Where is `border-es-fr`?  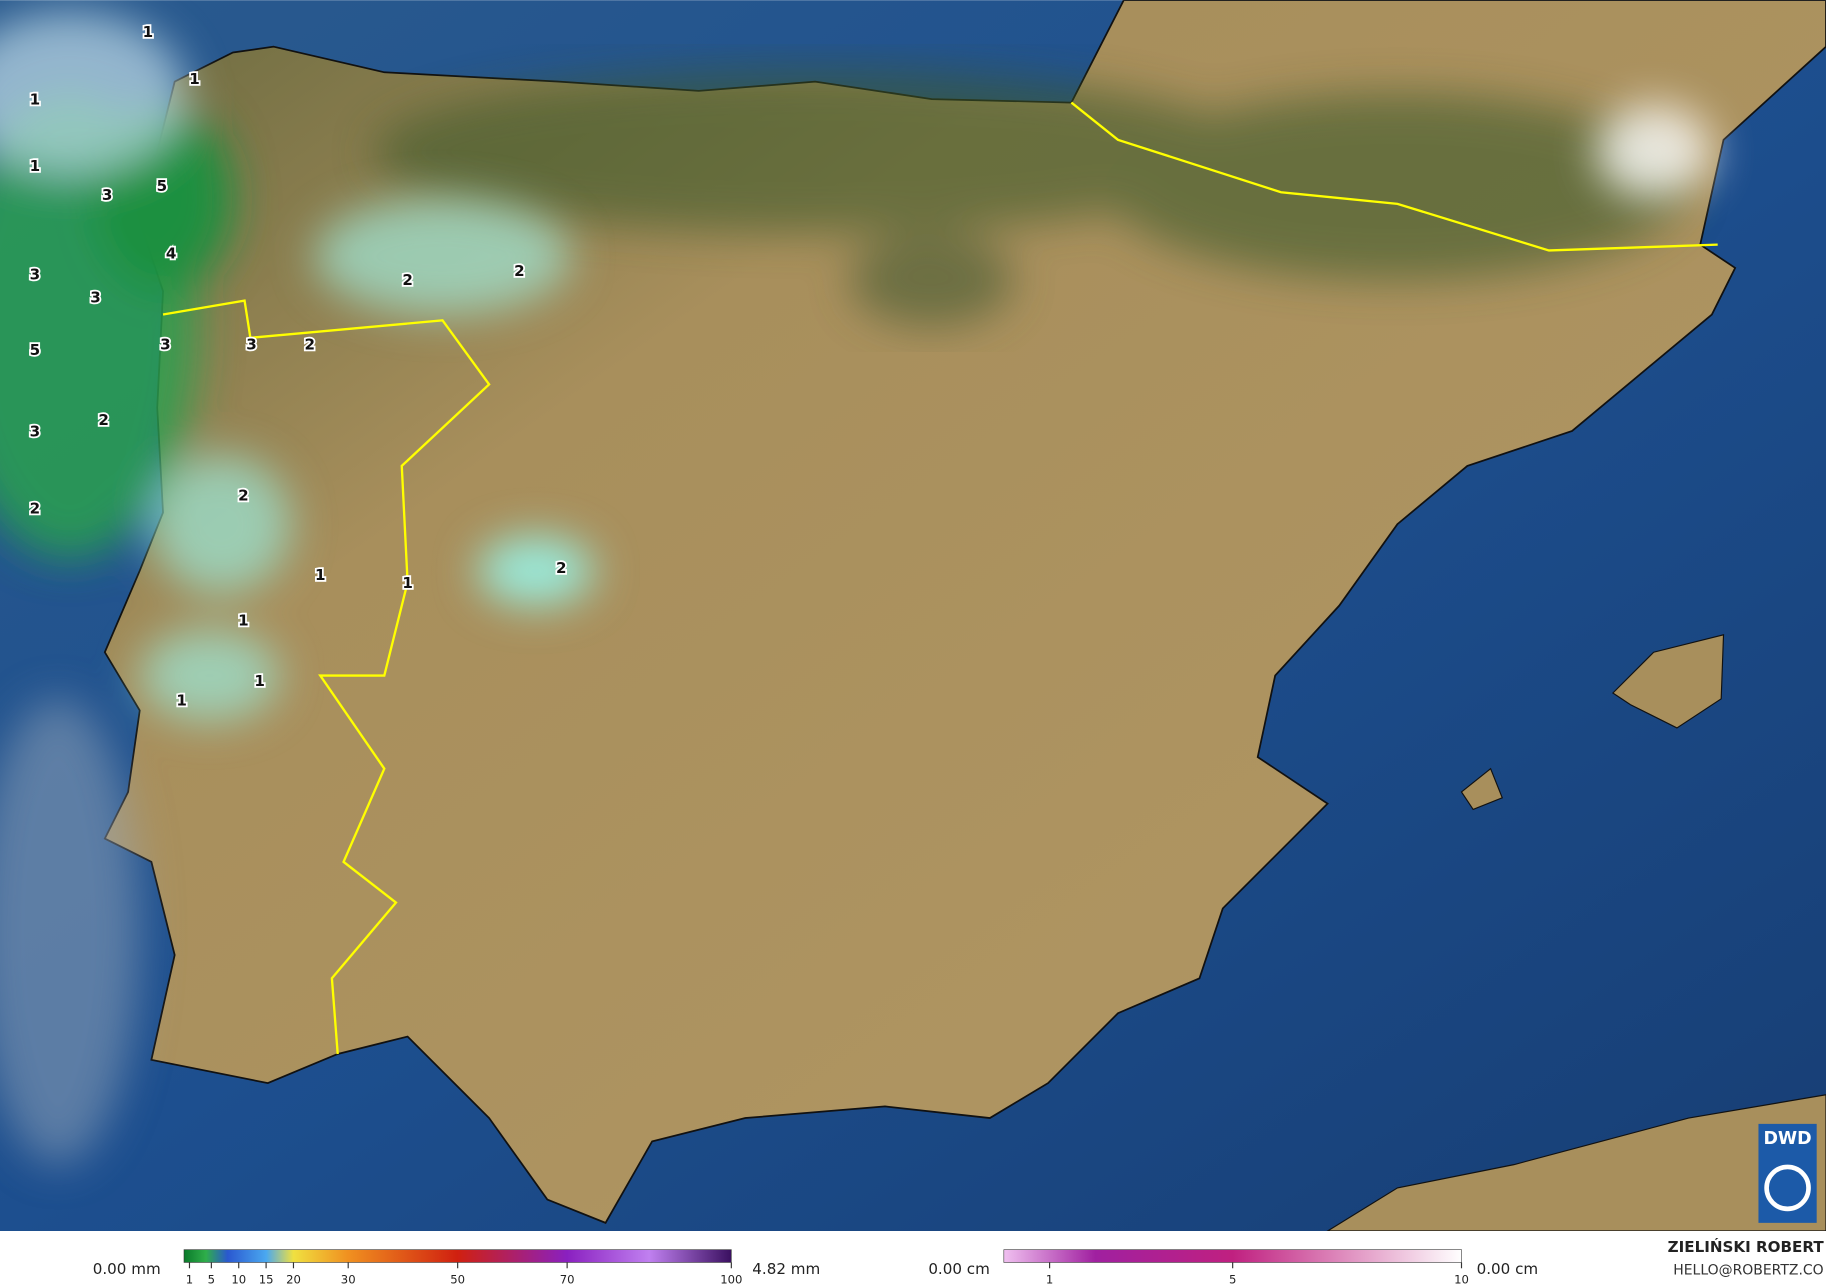
border-es-fr is located at coordinates (1394, 176).